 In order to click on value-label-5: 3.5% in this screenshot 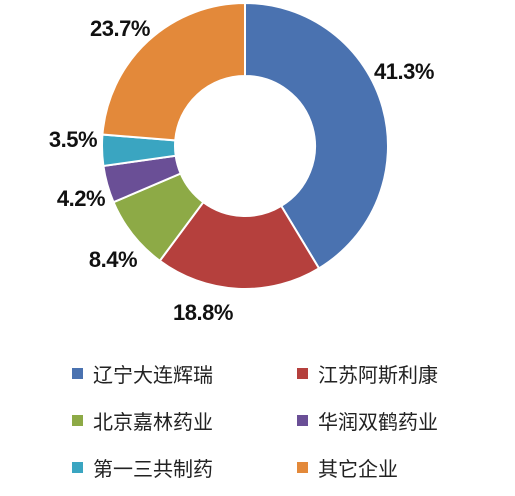, I will do `click(73, 139)`.